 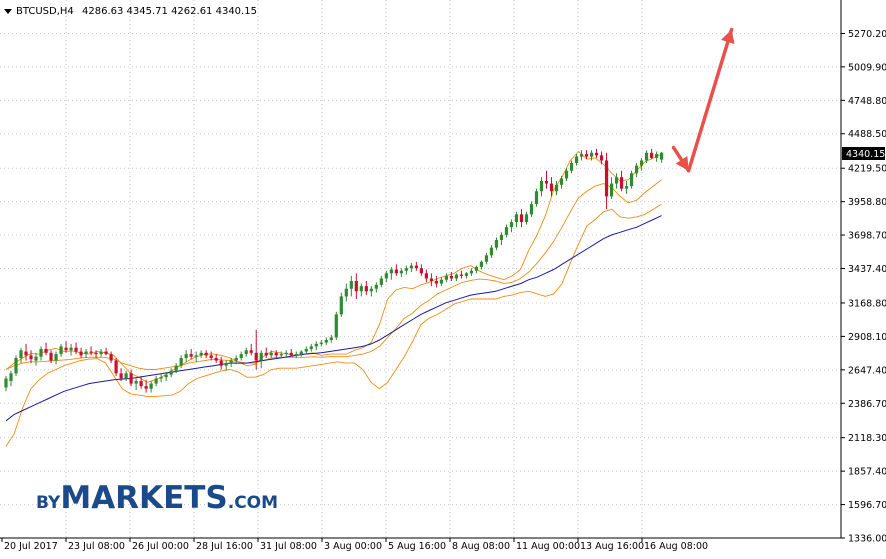 I want to click on price-tag-box, so click(x=863, y=153).